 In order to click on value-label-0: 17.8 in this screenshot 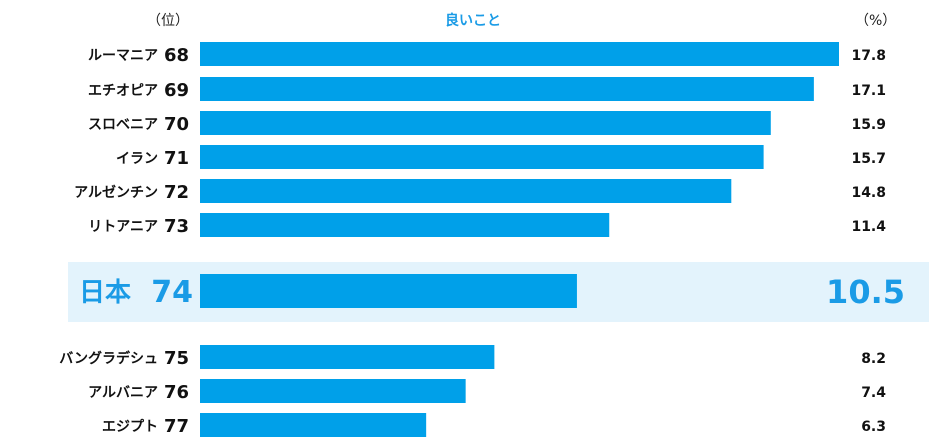, I will do `click(868, 56)`.